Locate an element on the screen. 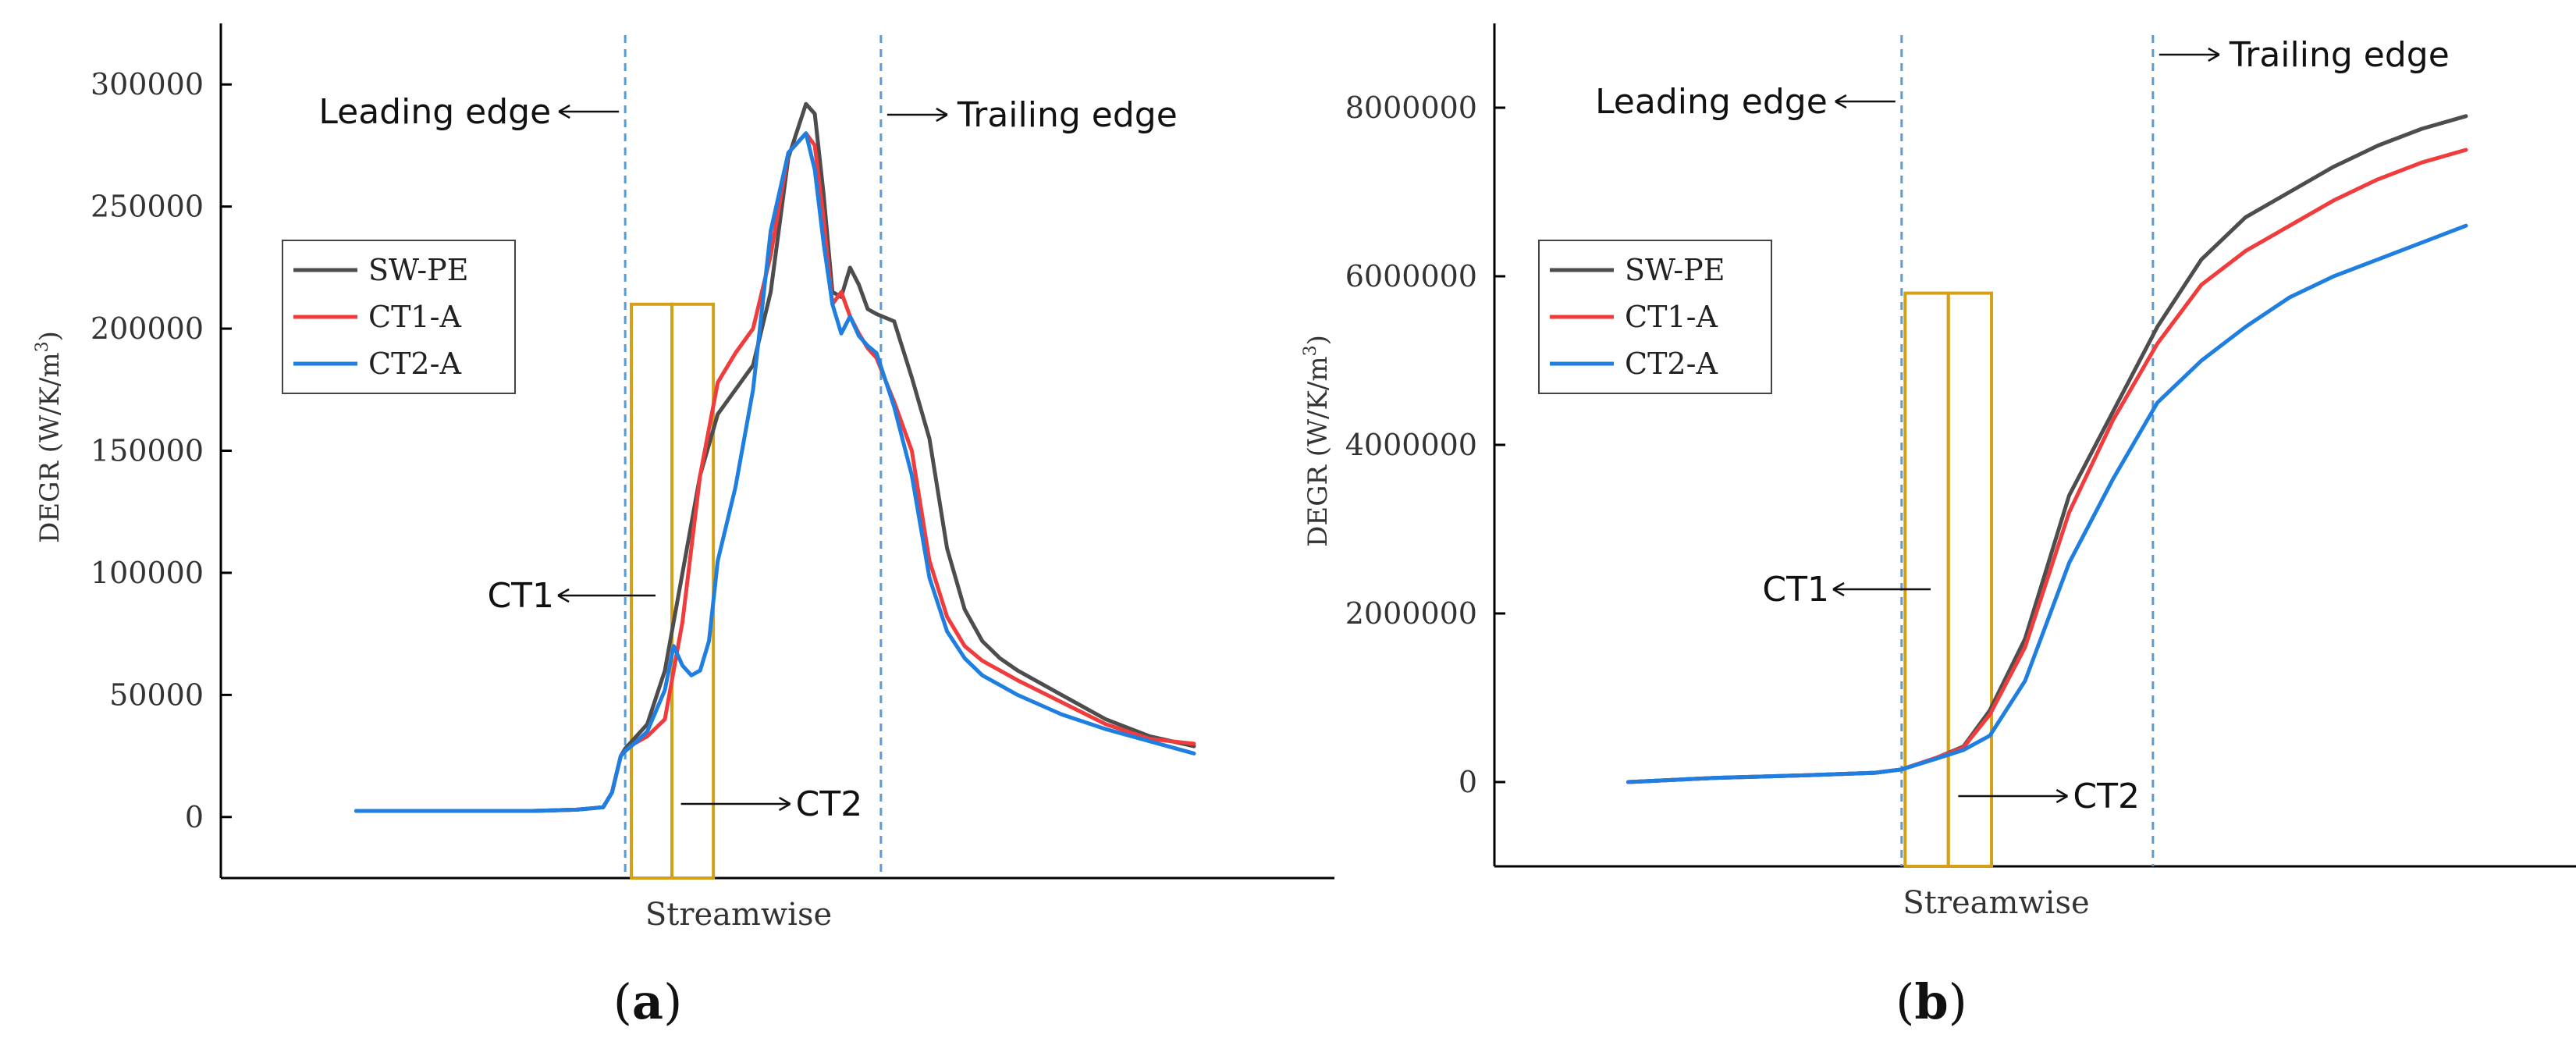 This screenshot has height=1056, width=2576. caption-a: (a) is located at coordinates (648, 1001).